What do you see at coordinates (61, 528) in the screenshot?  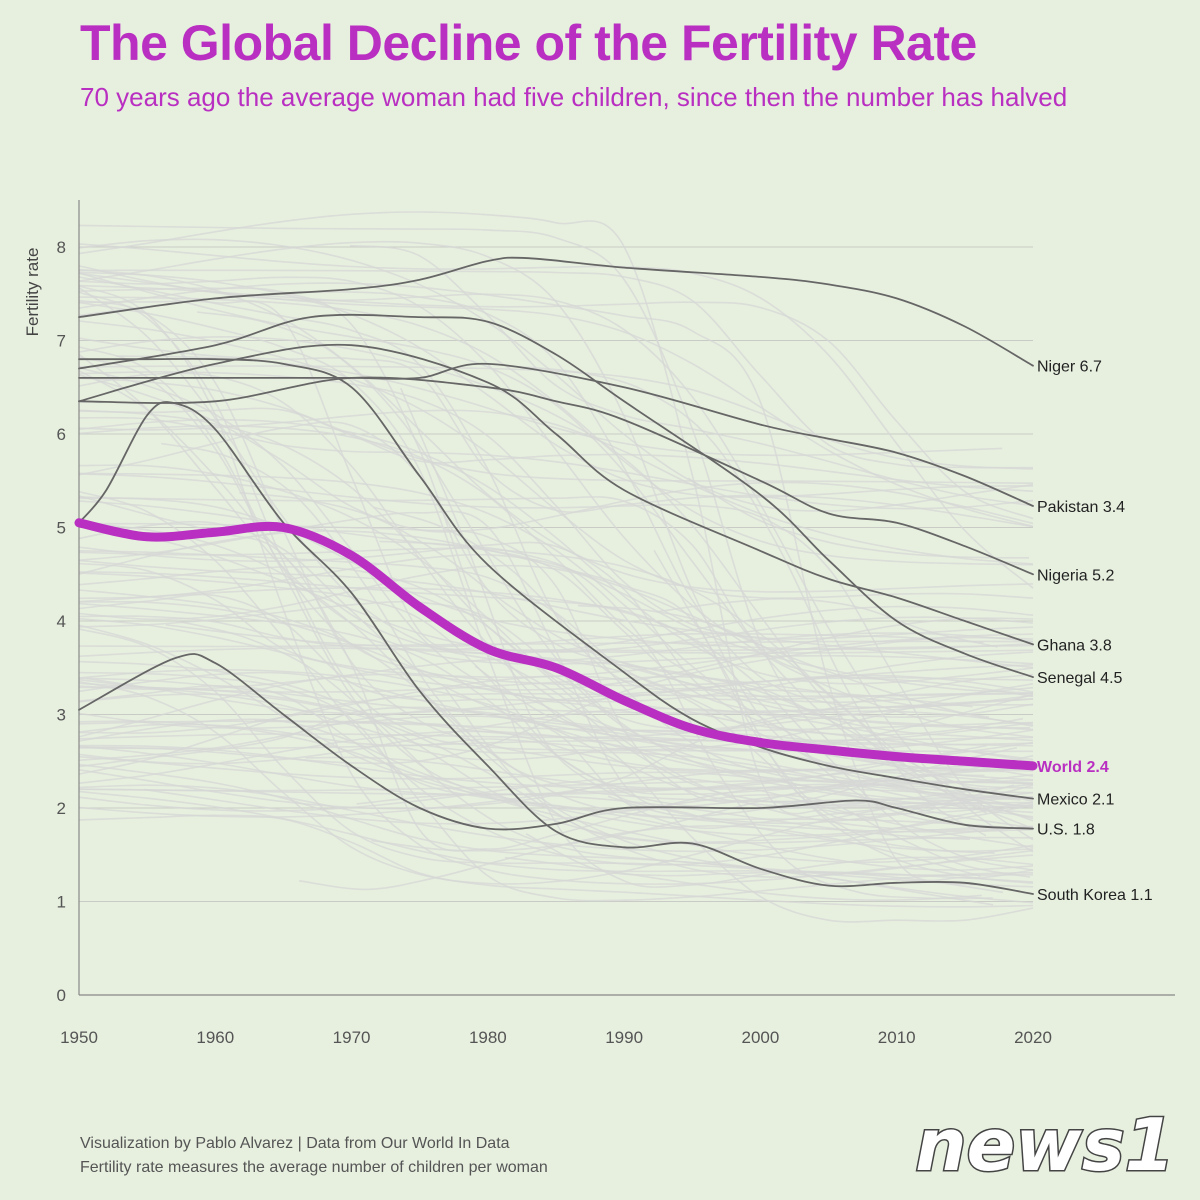 I see `y-tick-label: 5` at bounding box center [61, 528].